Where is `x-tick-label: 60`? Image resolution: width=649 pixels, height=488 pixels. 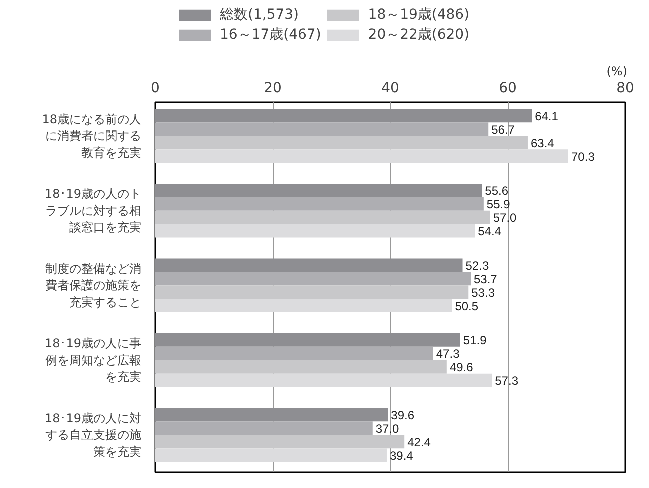 x-tick-label: 60 is located at coordinates (508, 88).